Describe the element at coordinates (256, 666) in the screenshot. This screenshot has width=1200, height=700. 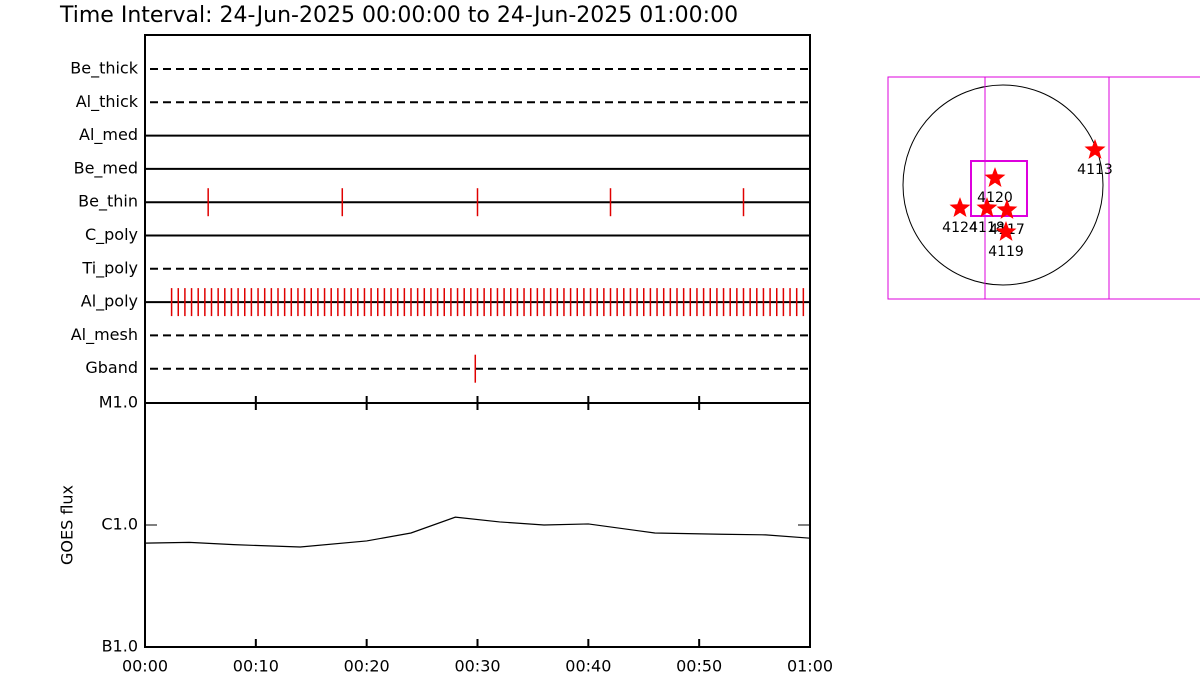
I see `x-tick-label: 00:10` at that location.